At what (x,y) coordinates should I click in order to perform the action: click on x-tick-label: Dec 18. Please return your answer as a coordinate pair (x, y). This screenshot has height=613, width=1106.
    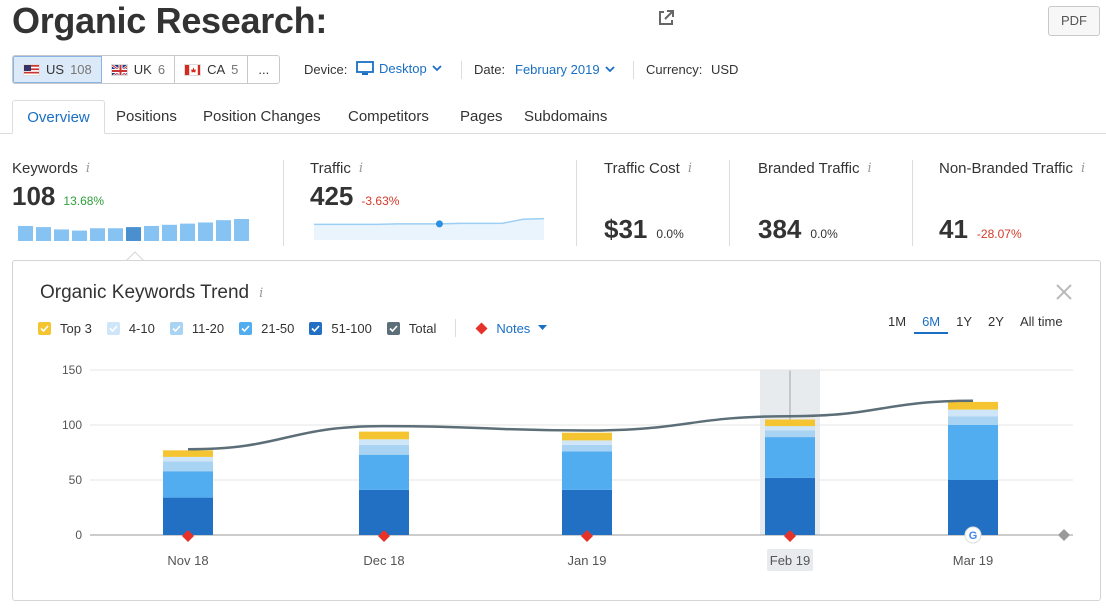
    Looking at the image, I should click on (383, 560).